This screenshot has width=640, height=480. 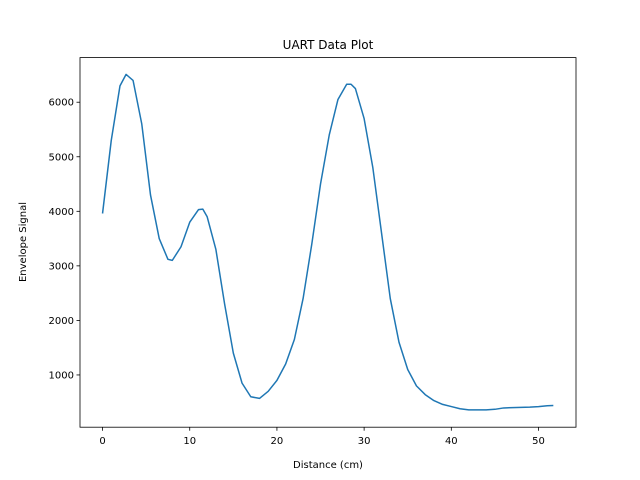 I want to click on y-tick-label: 2000, so click(x=61, y=321).